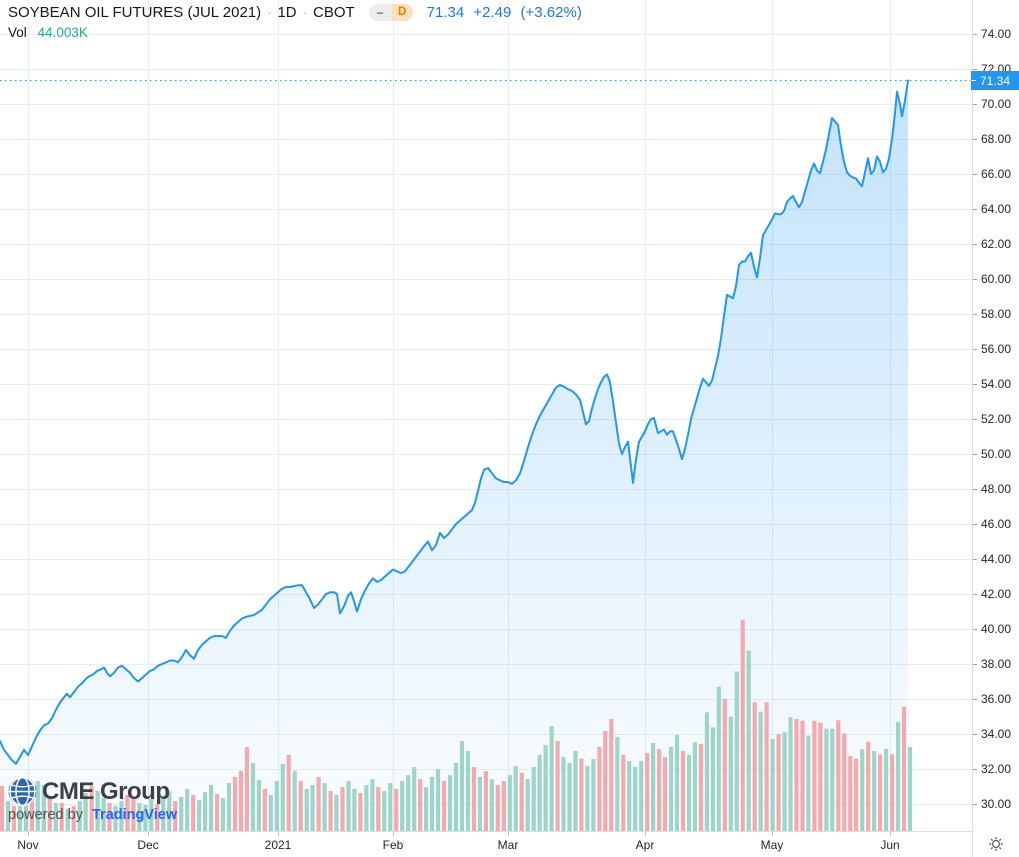 The height and width of the screenshot is (857, 1019). What do you see at coordinates (645, 845) in the screenshot?
I see `time-axis-label: Apr` at bounding box center [645, 845].